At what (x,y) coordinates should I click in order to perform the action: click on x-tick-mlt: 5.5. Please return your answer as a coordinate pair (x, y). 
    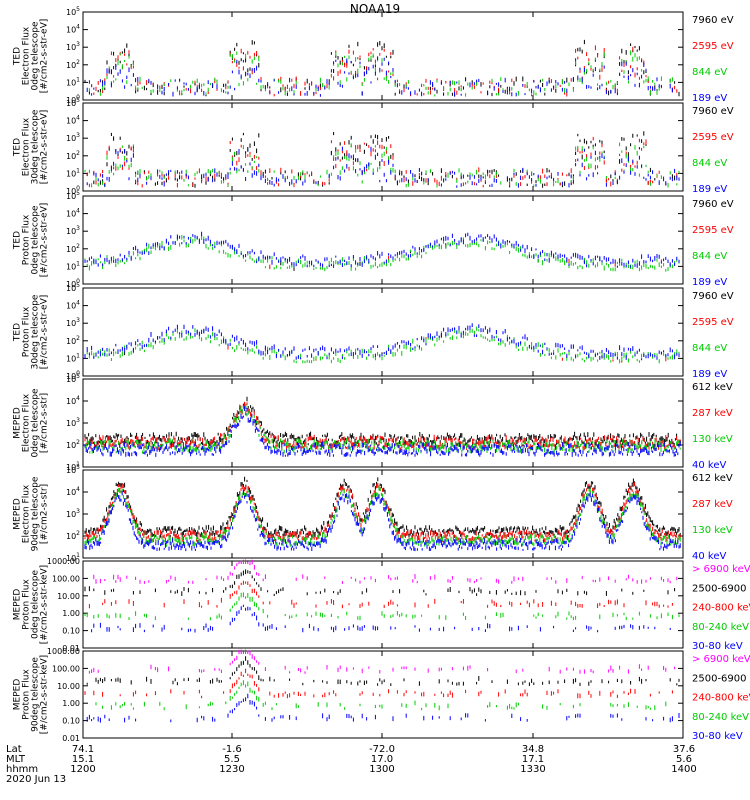
    Looking at the image, I should click on (232, 759).